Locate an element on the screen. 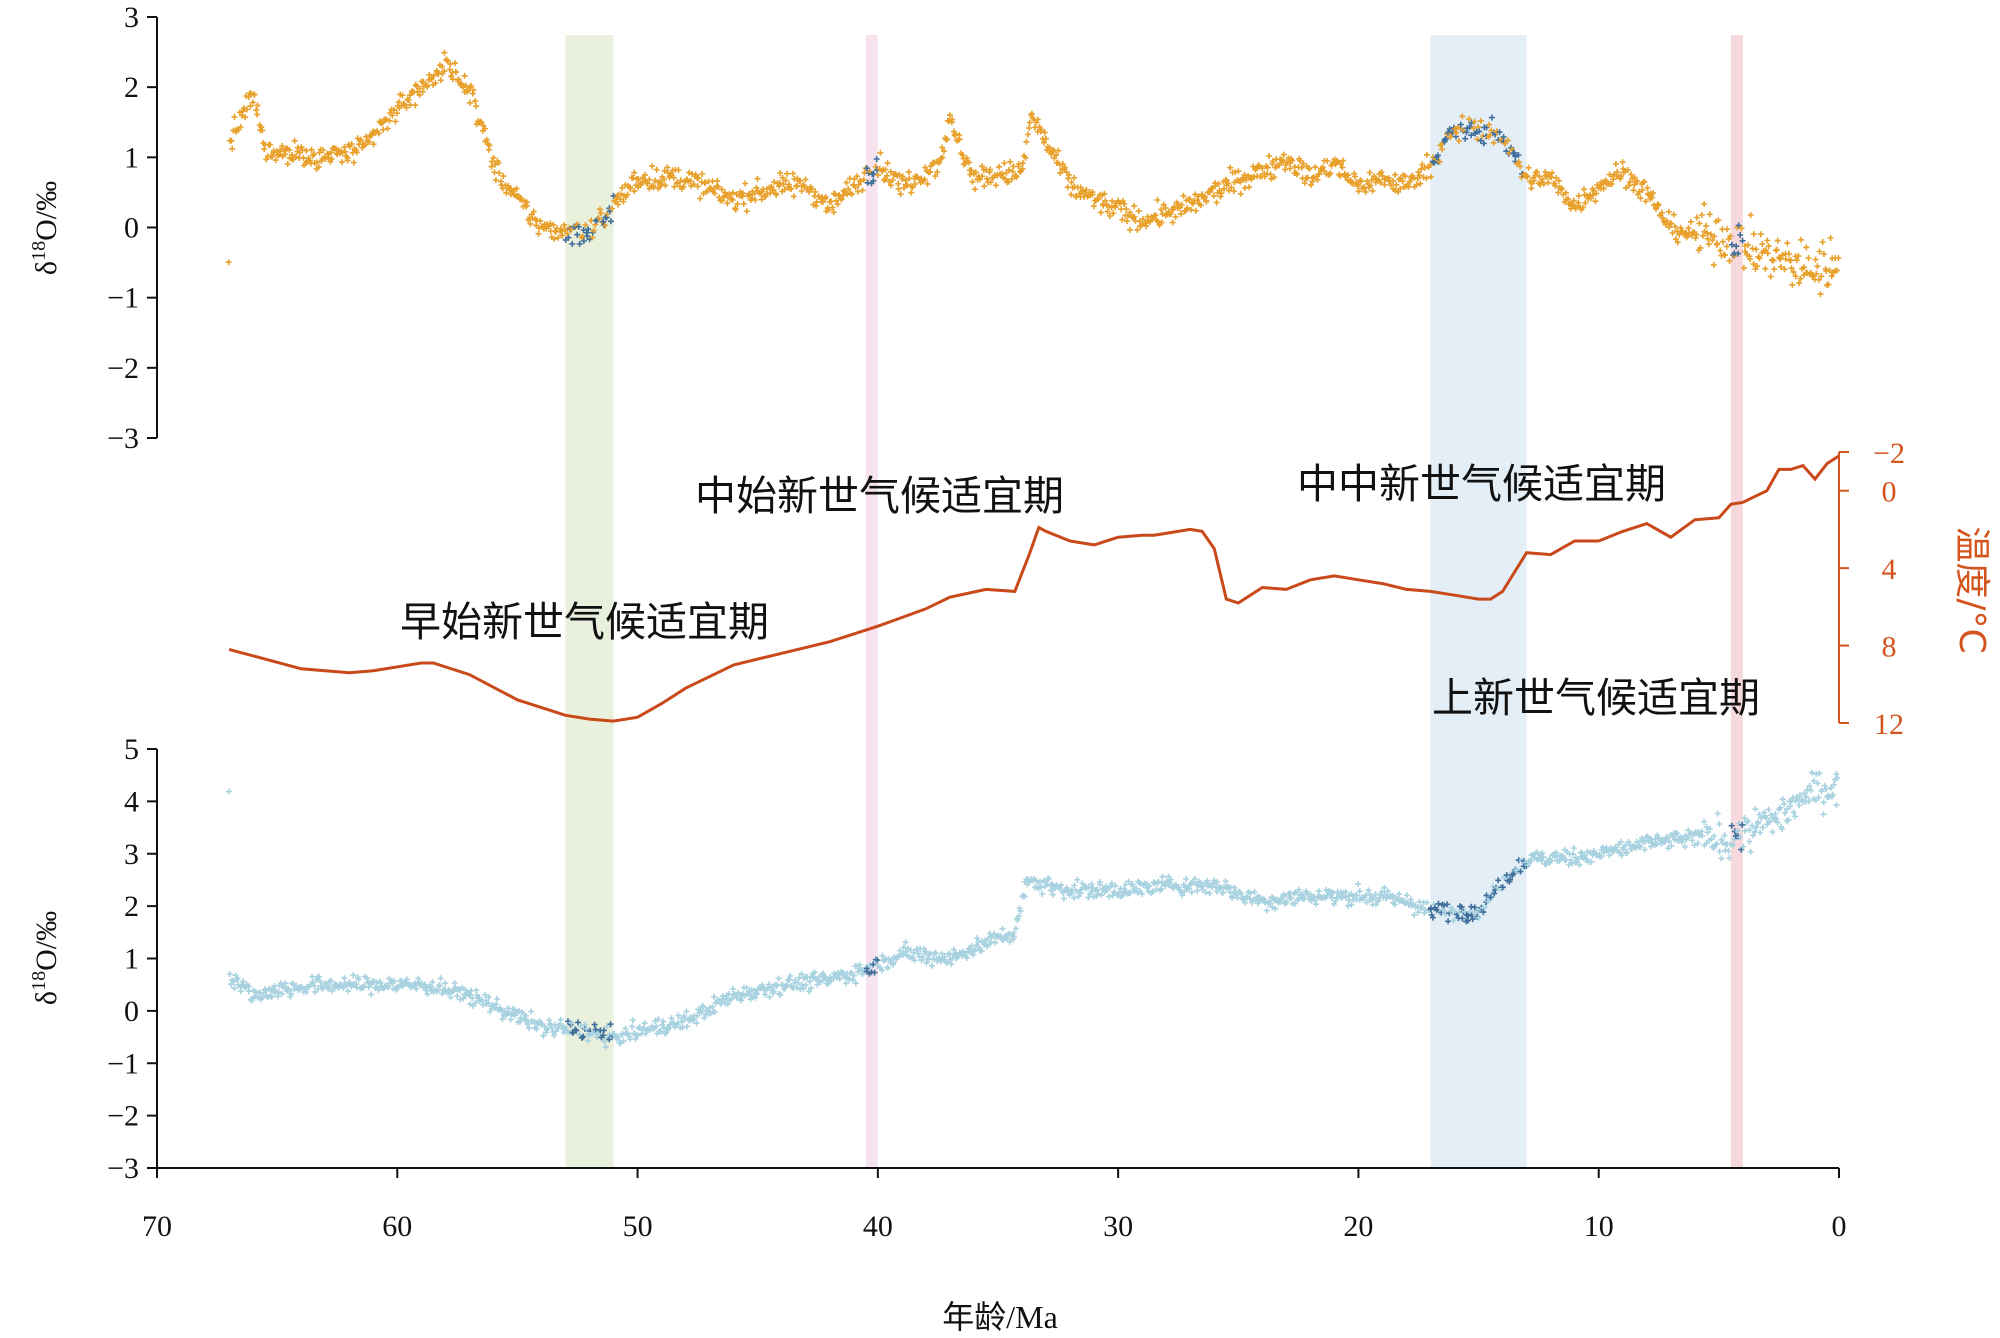  bottom-y-tick-label: 3 is located at coordinates (131, 854).